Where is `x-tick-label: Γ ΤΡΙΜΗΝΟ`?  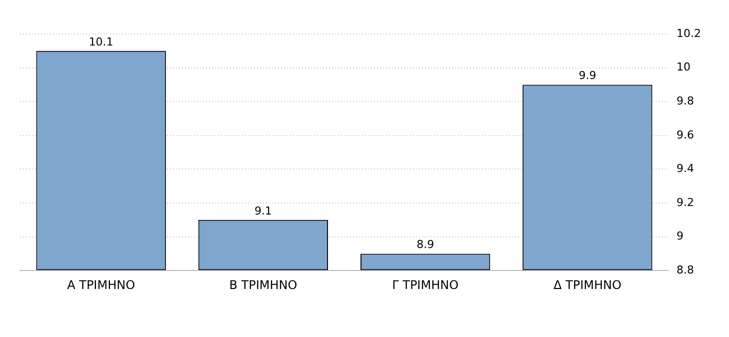
x-tick-label: Γ ΤΡΙΜΗΝΟ is located at coordinates (425, 285).